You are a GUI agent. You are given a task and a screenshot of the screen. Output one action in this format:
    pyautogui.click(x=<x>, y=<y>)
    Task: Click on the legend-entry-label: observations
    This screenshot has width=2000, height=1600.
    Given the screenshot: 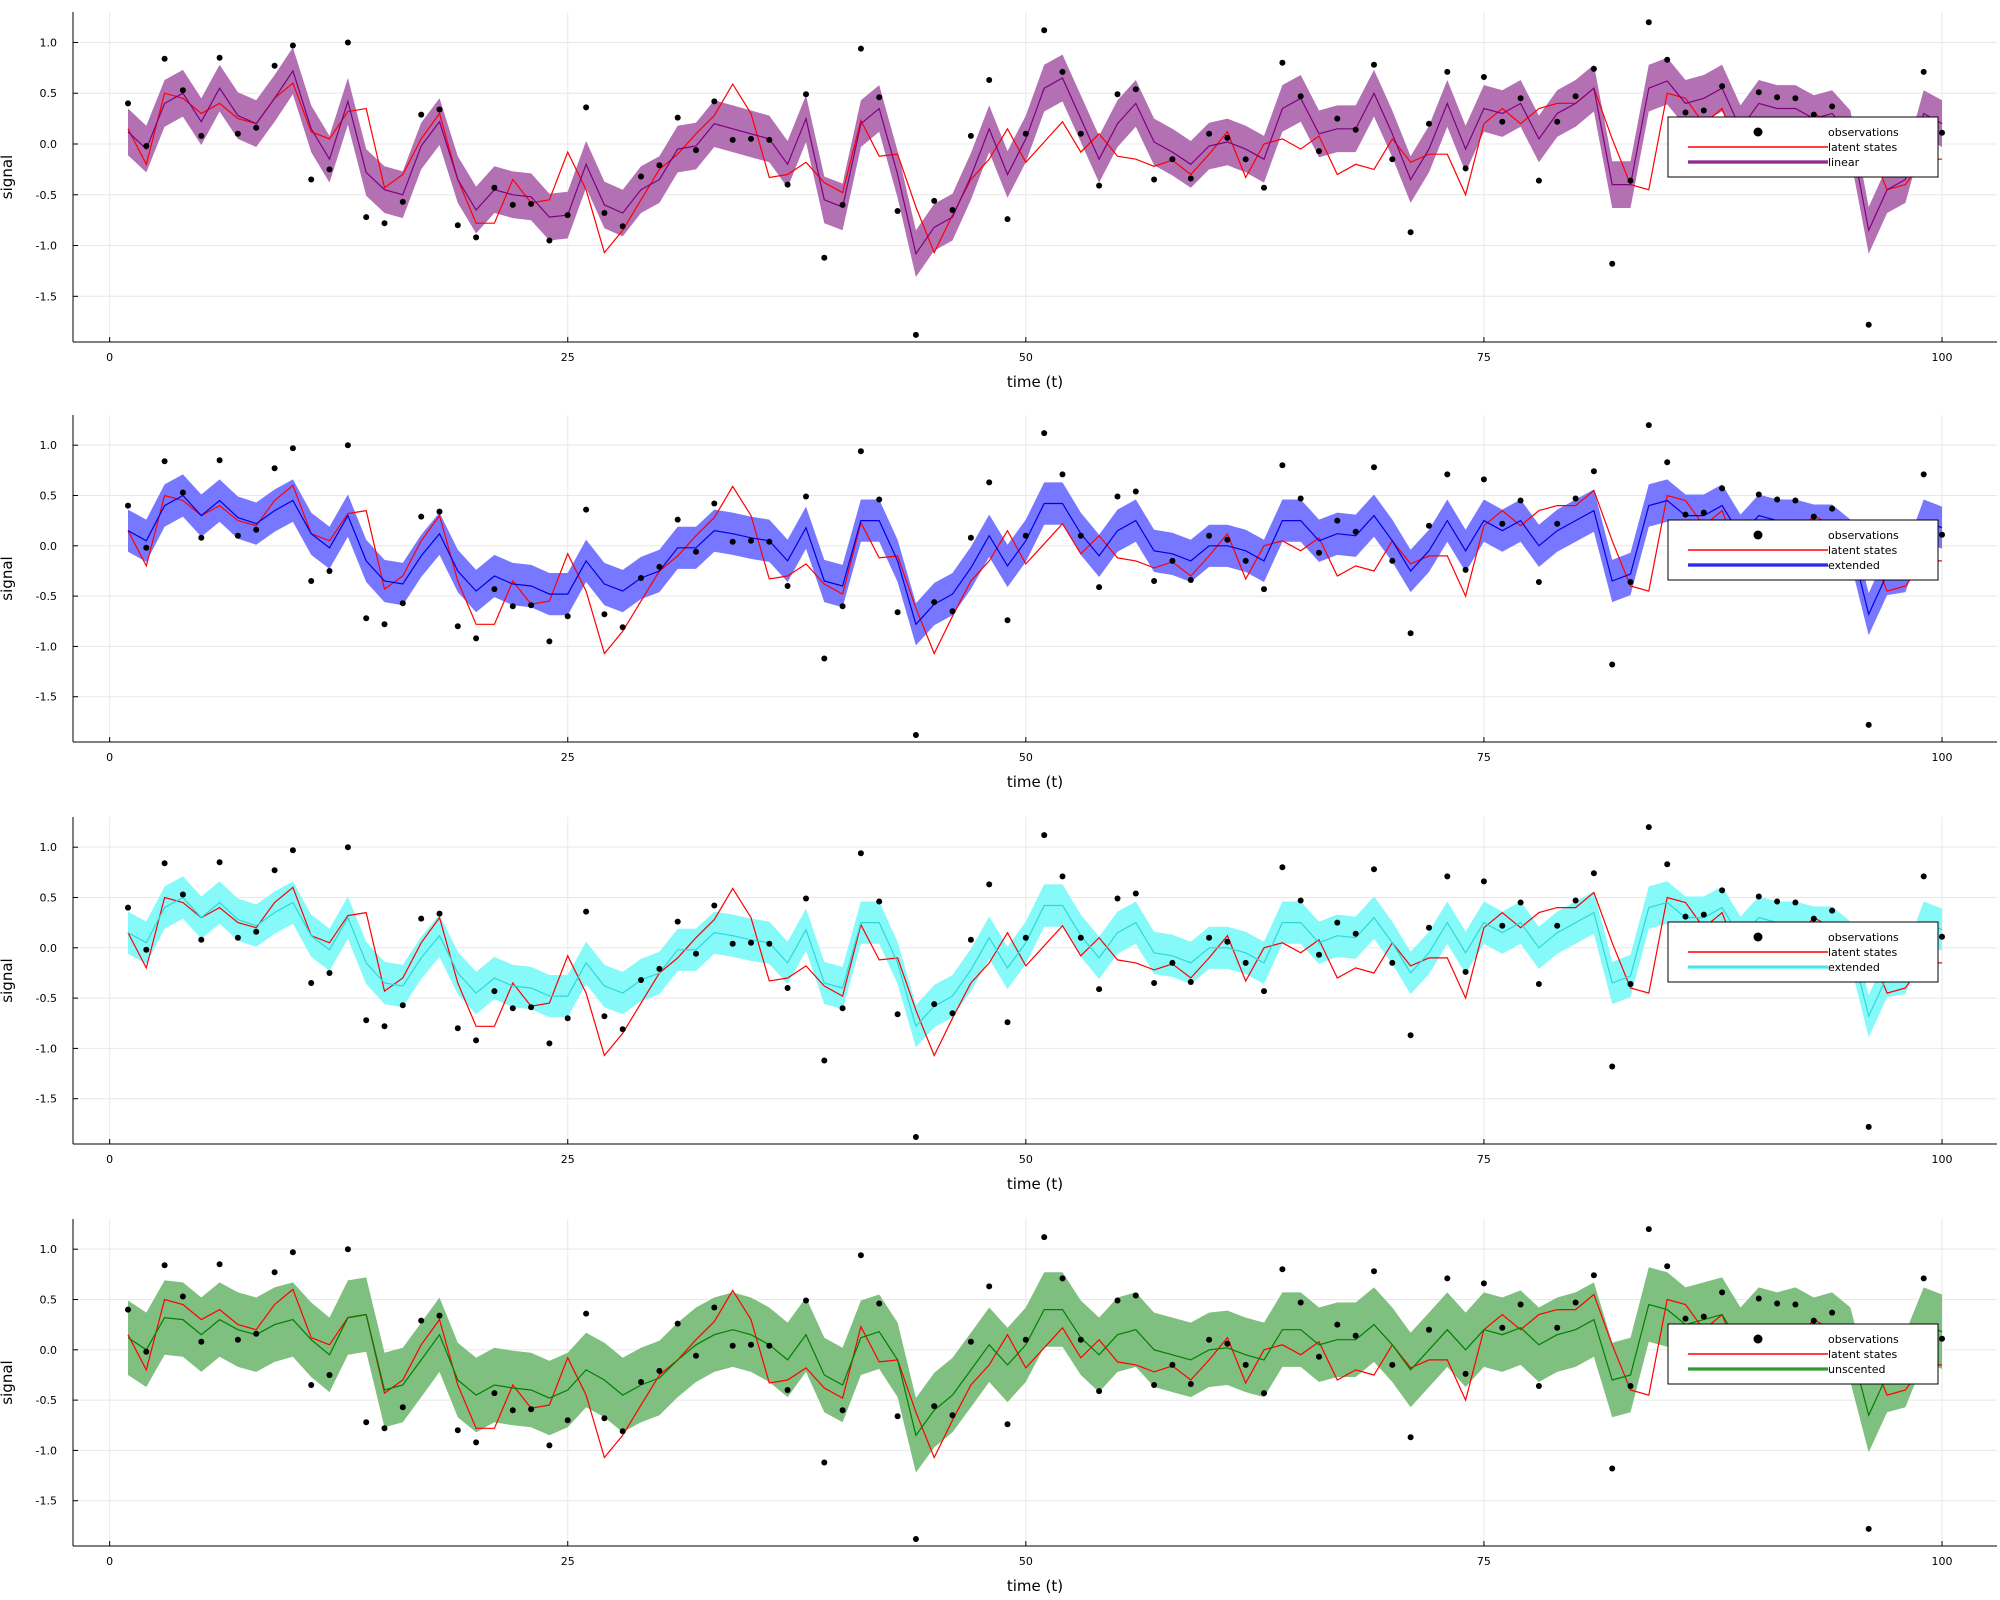 What is the action you would take?
    pyautogui.click(x=1863, y=132)
    